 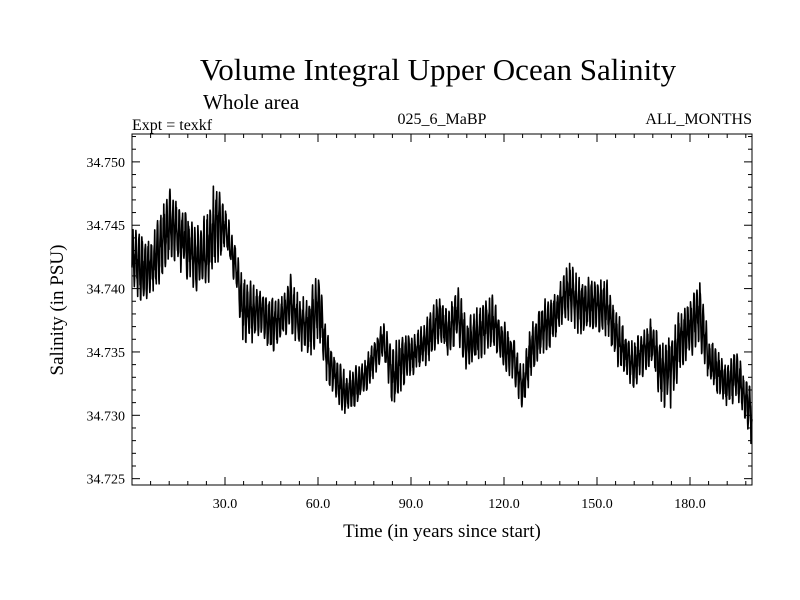 What do you see at coordinates (698, 119) in the screenshot?
I see `months-label: ALL_MONTHS` at bounding box center [698, 119].